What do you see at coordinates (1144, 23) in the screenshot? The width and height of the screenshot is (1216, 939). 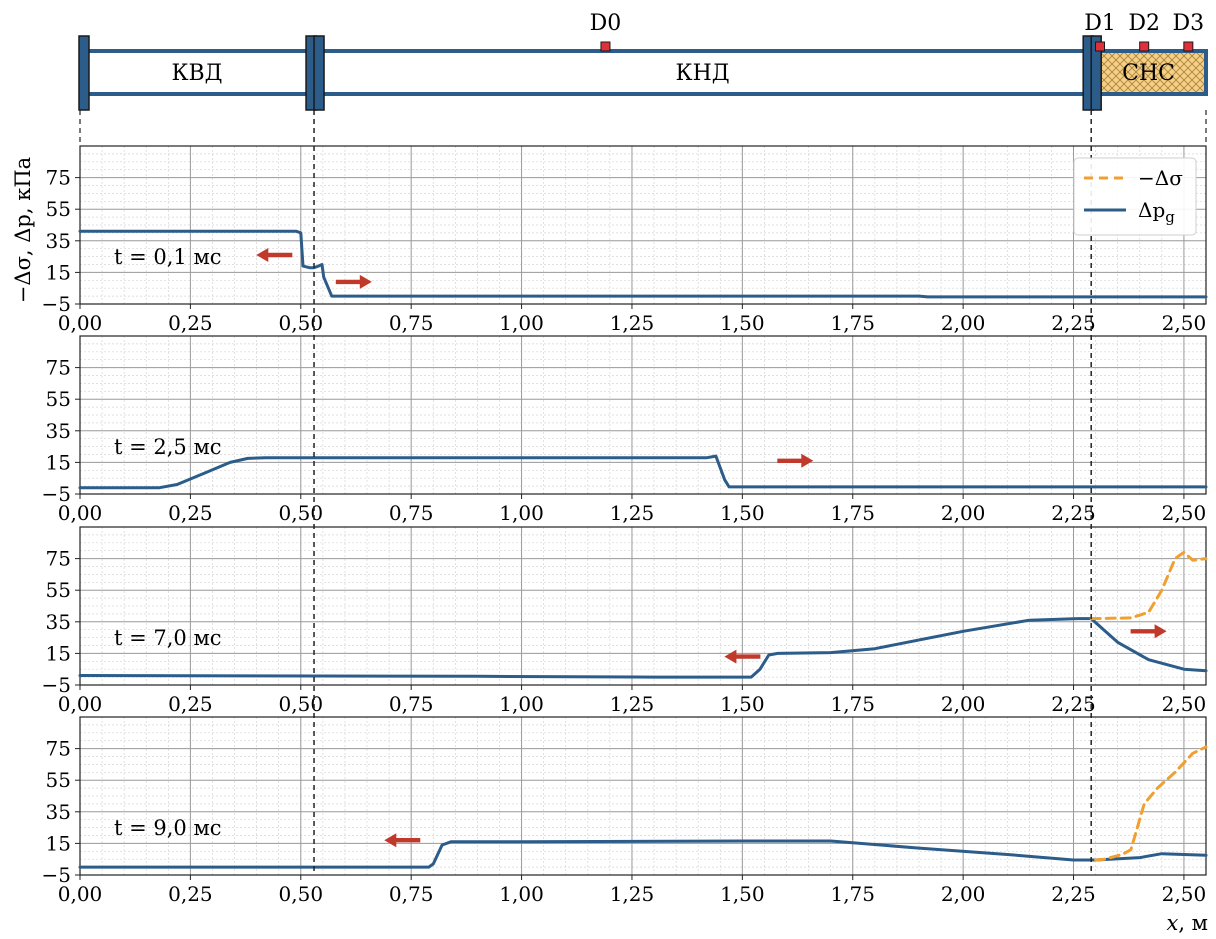 I see `sensor-label: D2` at bounding box center [1144, 23].